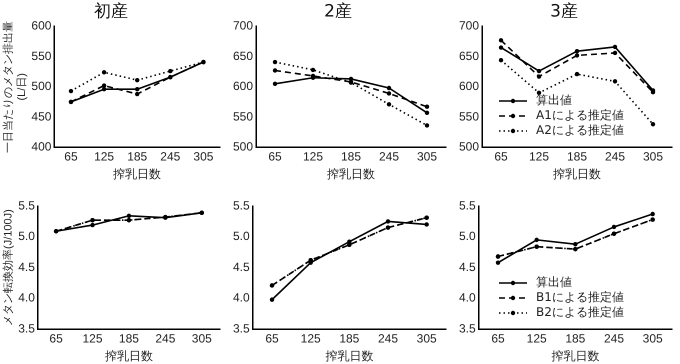  Describe the element at coordinates (580, 312) in the screenshot. I see `legend-label: B2による推定値` at that location.